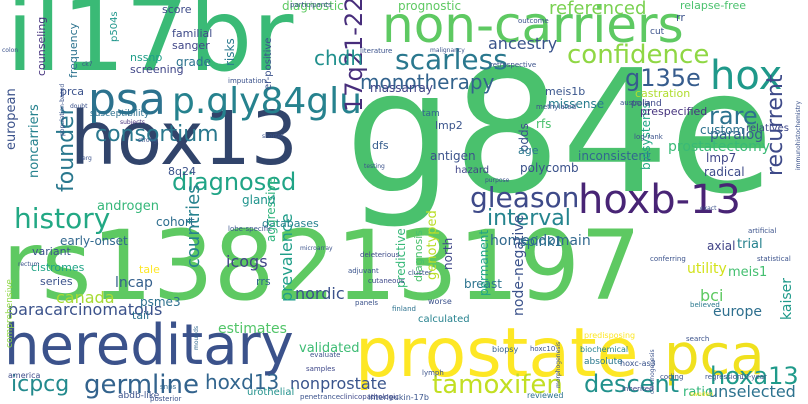 The width and height of the screenshot is (808, 404). Describe the element at coordinates (533, 27) in the screenshot. I see `cloud-word: non-carriers` at that location.